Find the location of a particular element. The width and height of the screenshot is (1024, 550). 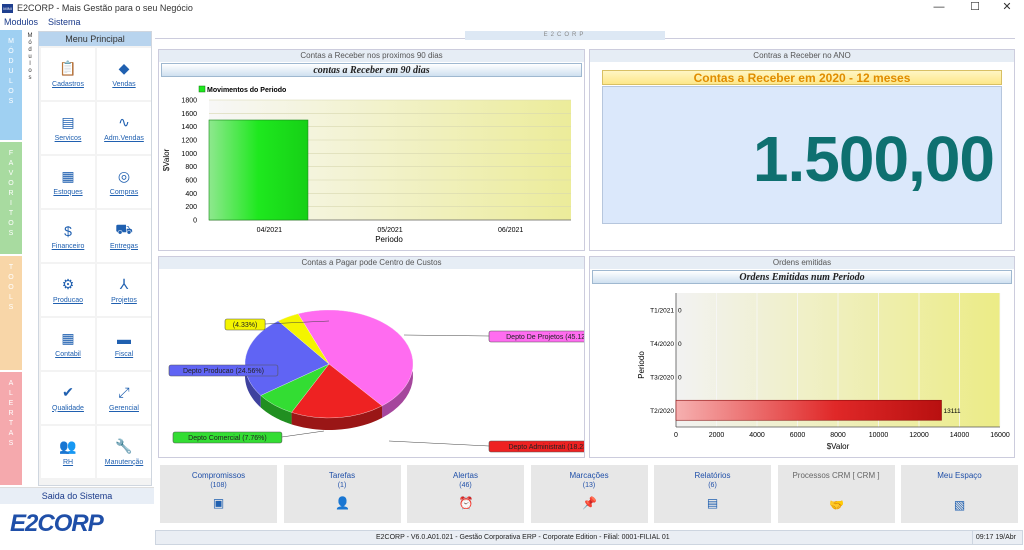

menu-tile-producao: ⚙ Producao is located at coordinates (68, 290).